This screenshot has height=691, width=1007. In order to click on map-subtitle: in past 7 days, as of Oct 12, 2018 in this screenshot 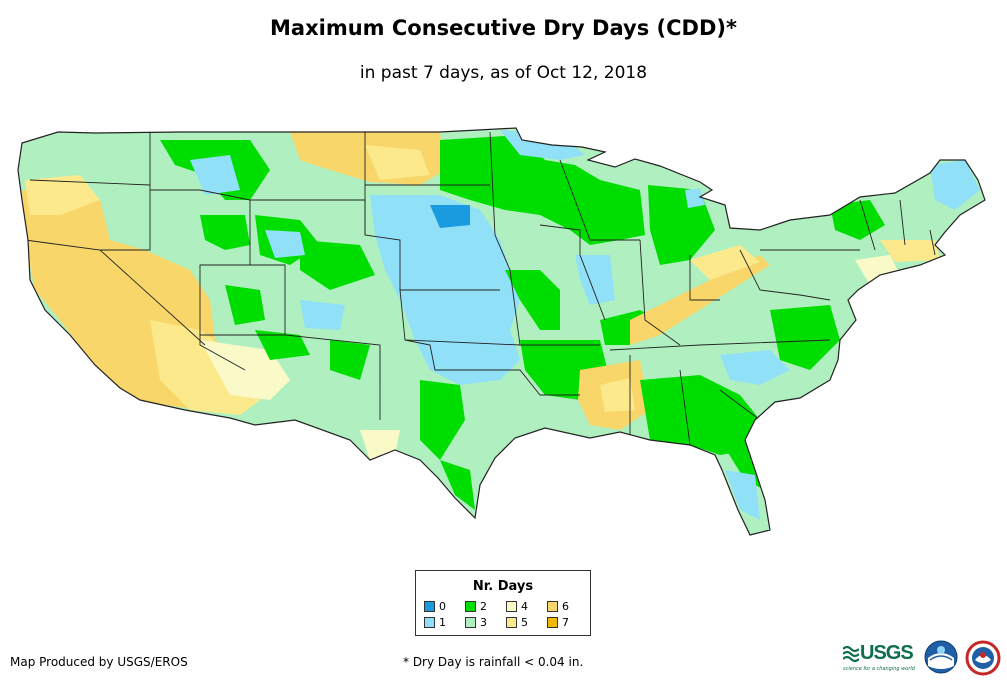, I will do `click(503, 73)`.